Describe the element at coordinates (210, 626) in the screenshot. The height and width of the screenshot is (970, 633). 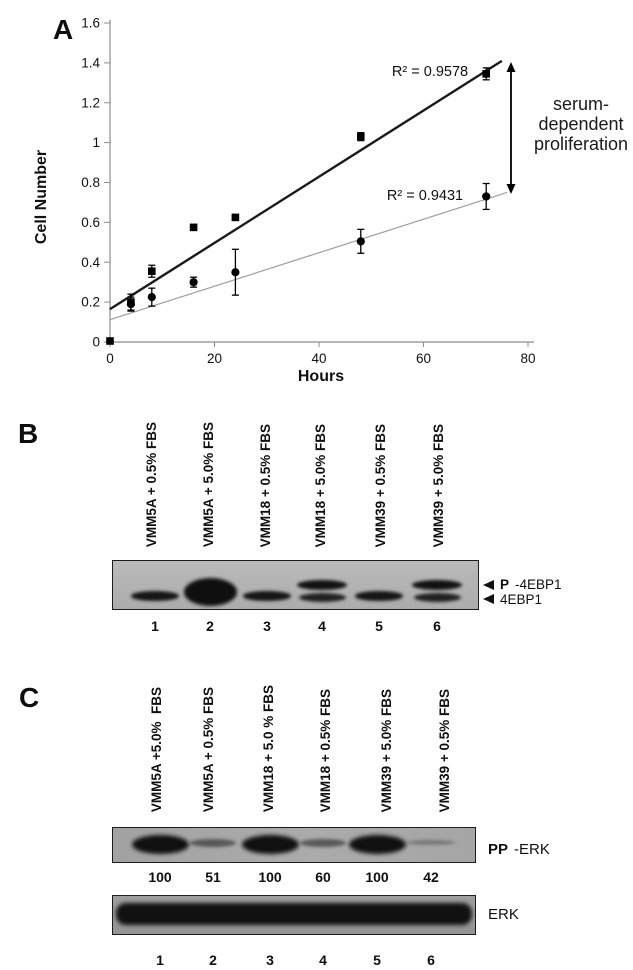
I see `lane-number-b-2: 2` at that location.